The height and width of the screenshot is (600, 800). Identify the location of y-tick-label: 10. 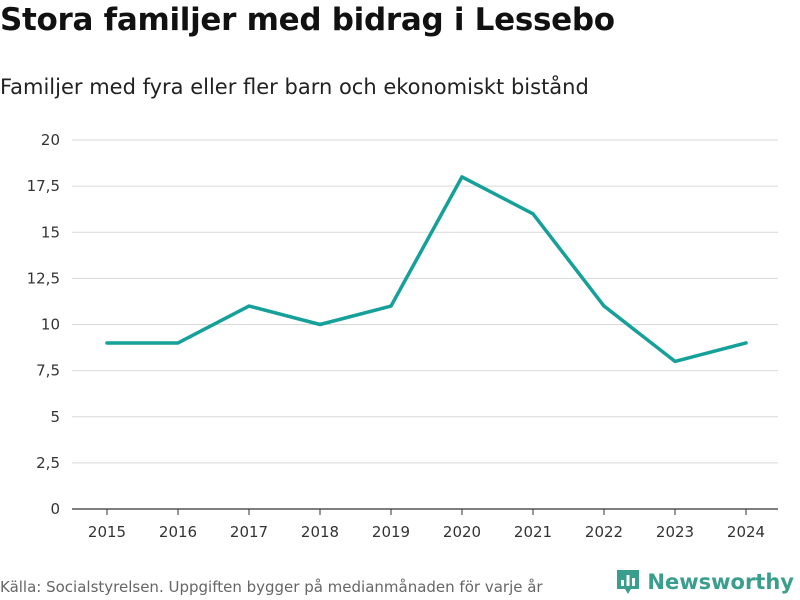
(50, 325).